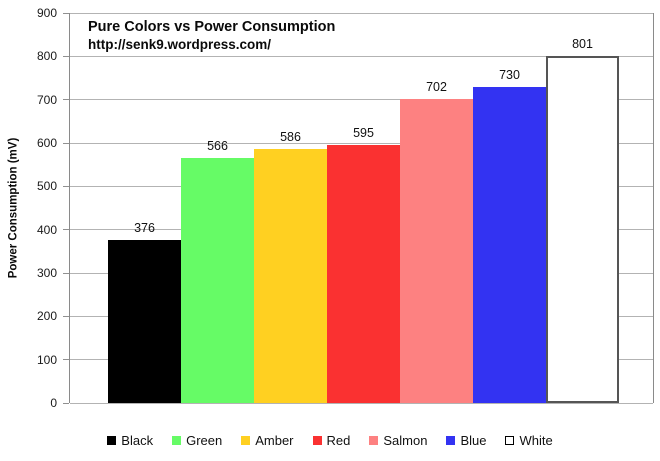 This screenshot has width=660, height=461. I want to click on legend: Black Green Amber Red Salmon Blue White, so click(330, 440).